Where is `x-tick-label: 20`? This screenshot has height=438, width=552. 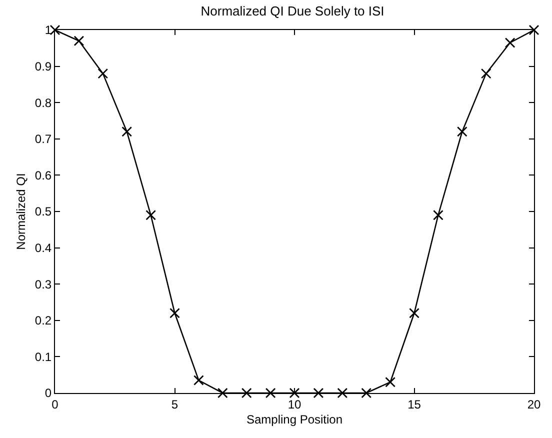 x-tick-label: 20 is located at coordinates (534, 404).